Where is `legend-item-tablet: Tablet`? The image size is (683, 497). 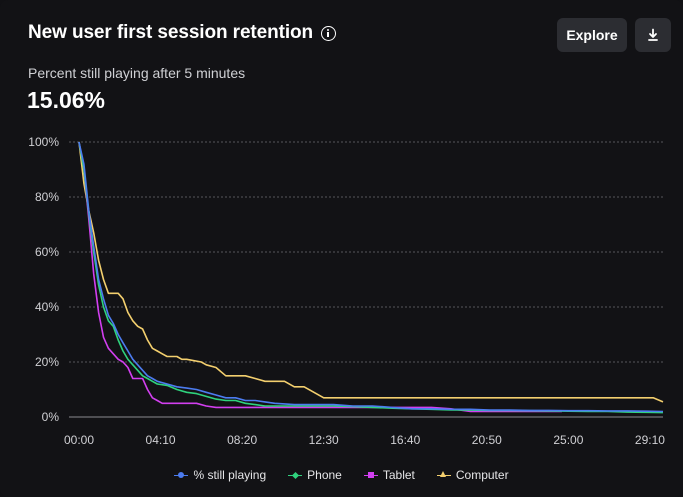
legend-item-tablet: Tablet is located at coordinates (389, 475).